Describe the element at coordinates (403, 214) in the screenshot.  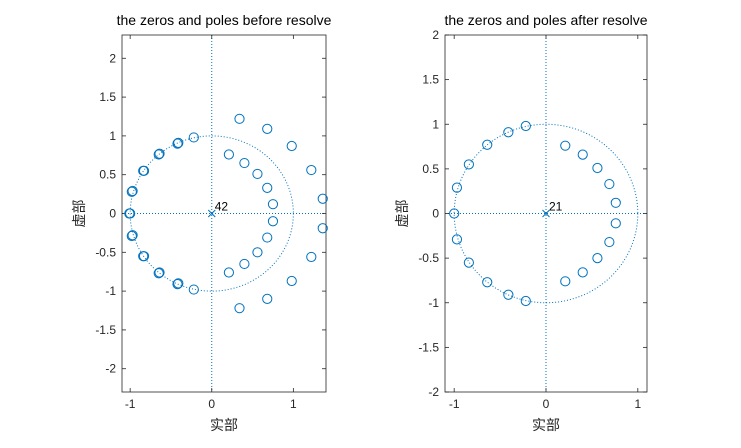
I see `y-axis-label-after: 虚部` at that location.